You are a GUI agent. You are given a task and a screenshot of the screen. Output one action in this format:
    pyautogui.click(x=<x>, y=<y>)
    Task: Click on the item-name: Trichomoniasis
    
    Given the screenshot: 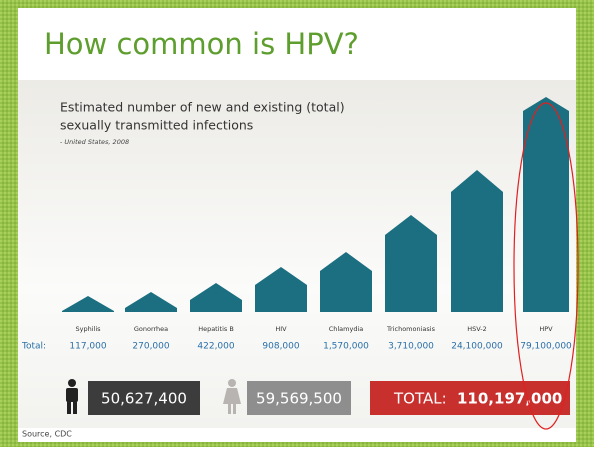 What is the action you would take?
    pyautogui.click(x=411, y=329)
    